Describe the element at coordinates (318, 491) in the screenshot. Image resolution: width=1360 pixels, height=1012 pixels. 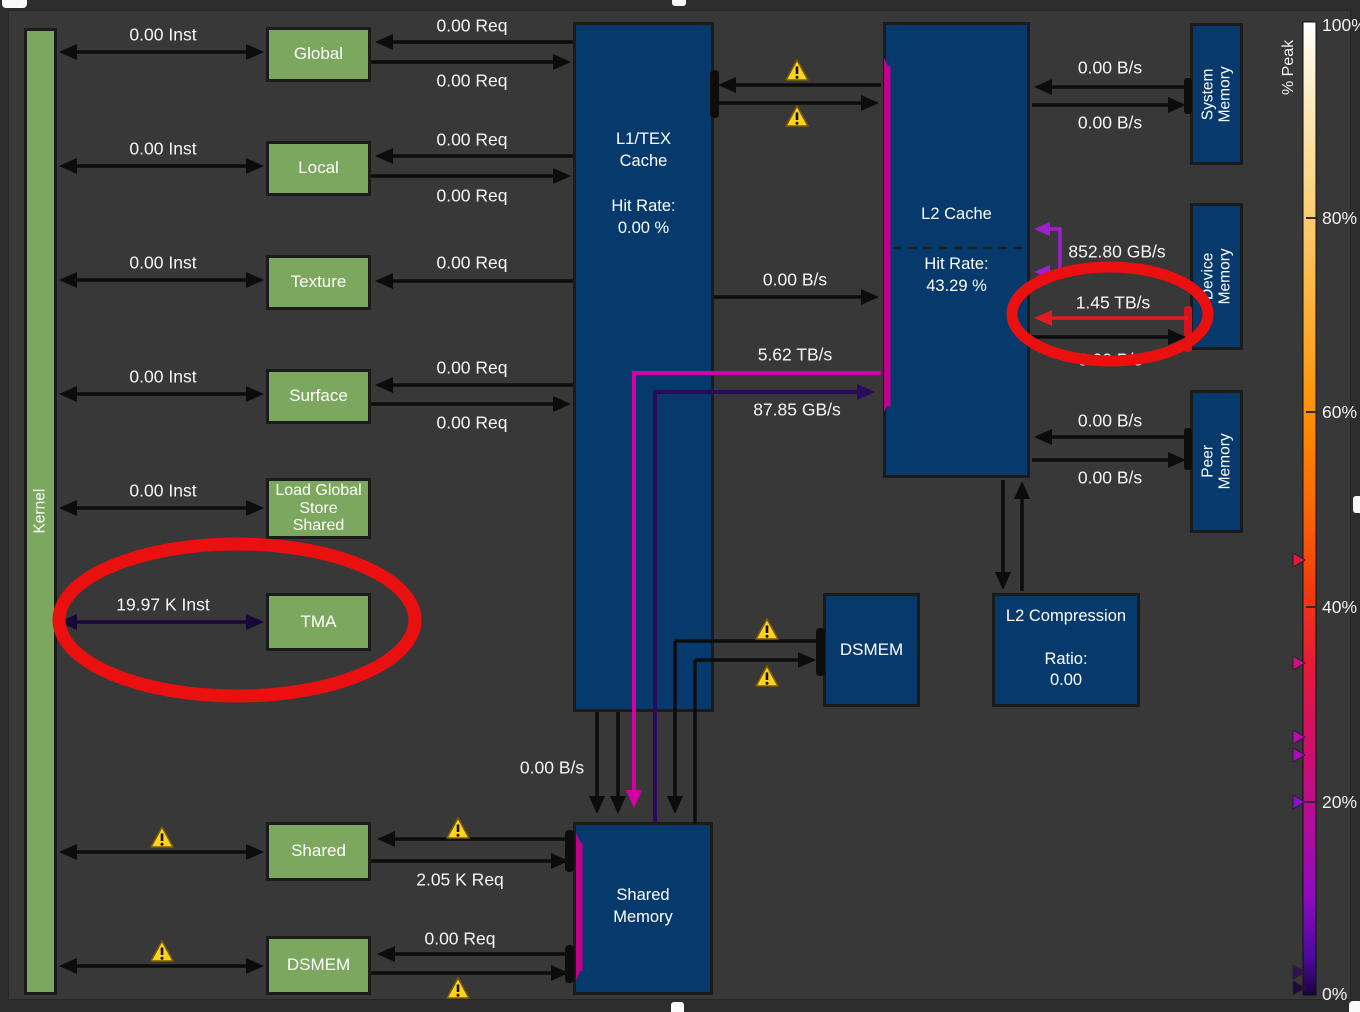
I see `lgss-line1: Load Global` at that location.